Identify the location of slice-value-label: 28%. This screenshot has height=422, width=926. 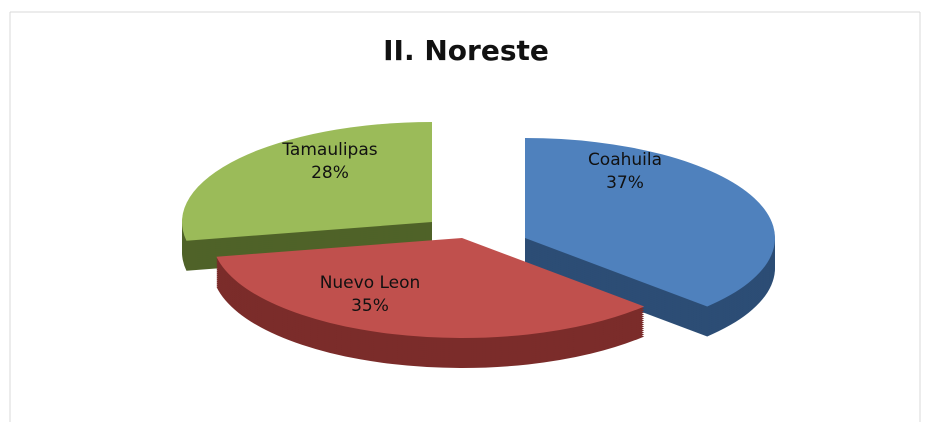
(330, 173).